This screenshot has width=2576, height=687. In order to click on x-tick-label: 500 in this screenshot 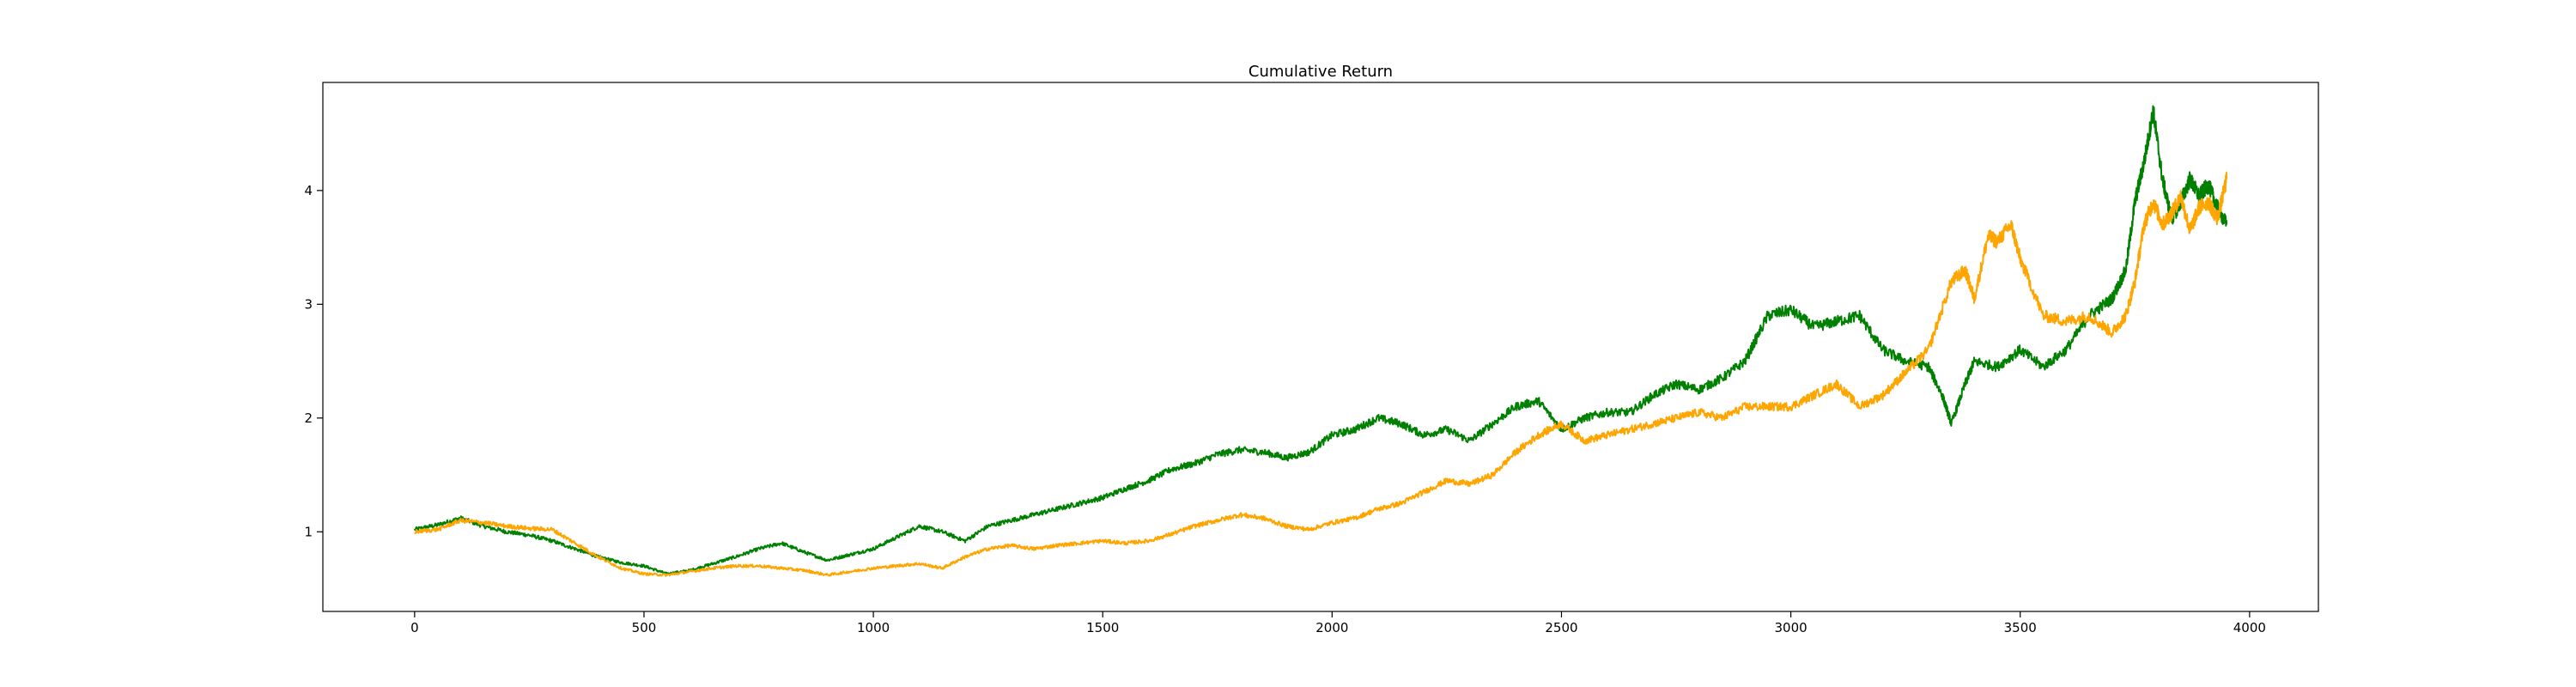, I will do `click(644, 627)`.